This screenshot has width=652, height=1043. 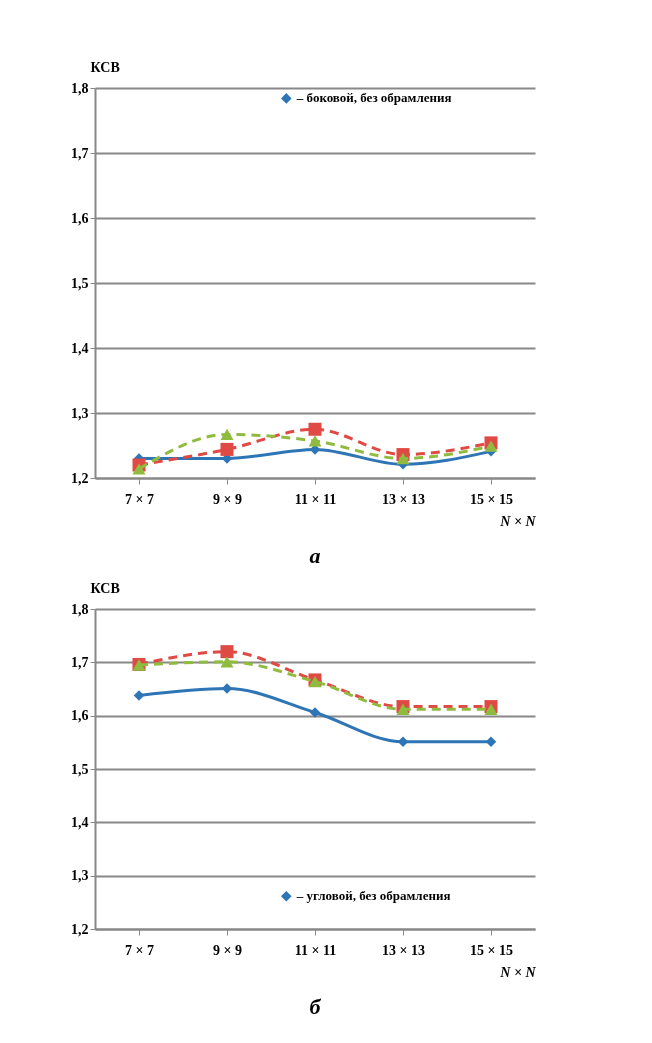 What do you see at coordinates (315, 555) in the screenshot?
I see `text: а` at bounding box center [315, 555].